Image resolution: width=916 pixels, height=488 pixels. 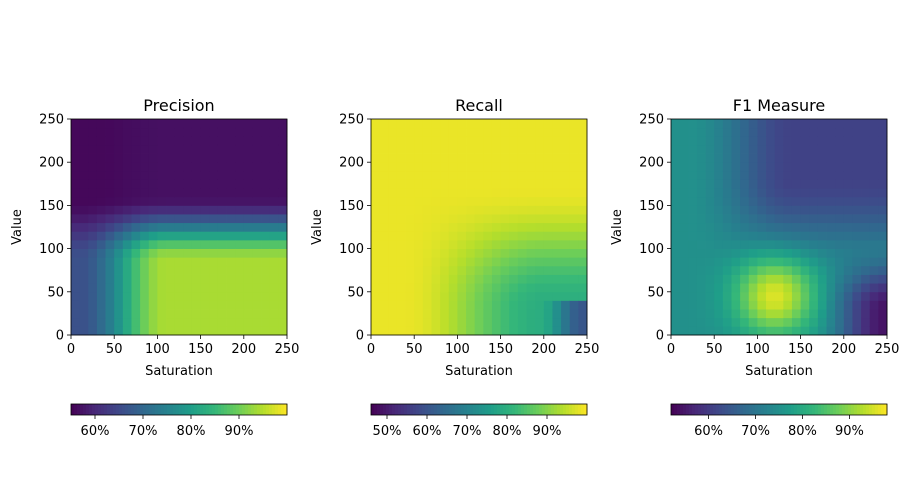 I want to click on y-tick-label: 200, so click(x=51, y=163).